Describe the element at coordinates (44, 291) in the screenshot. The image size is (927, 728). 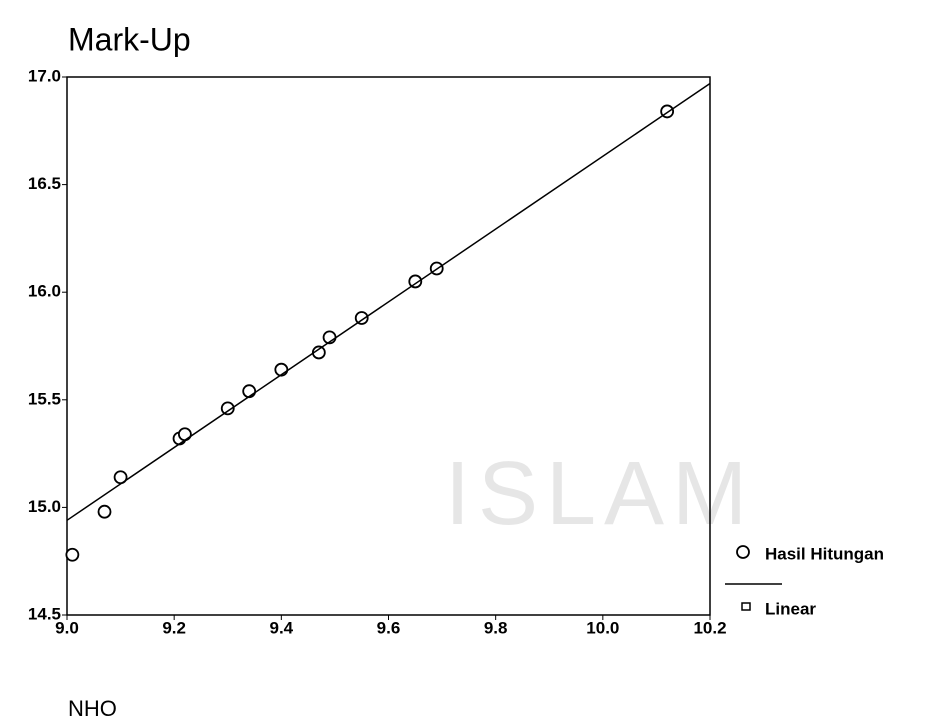
I see `y-tick-label: 16.0` at that location.